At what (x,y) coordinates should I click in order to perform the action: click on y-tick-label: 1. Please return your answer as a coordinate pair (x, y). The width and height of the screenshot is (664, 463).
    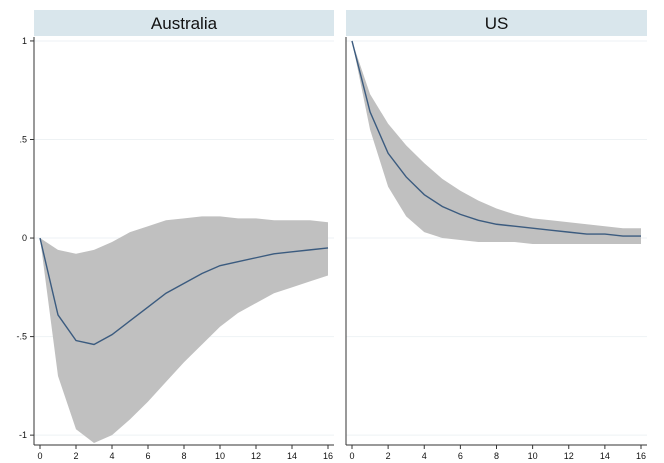
    Looking at the image, I should click on (24, 41).